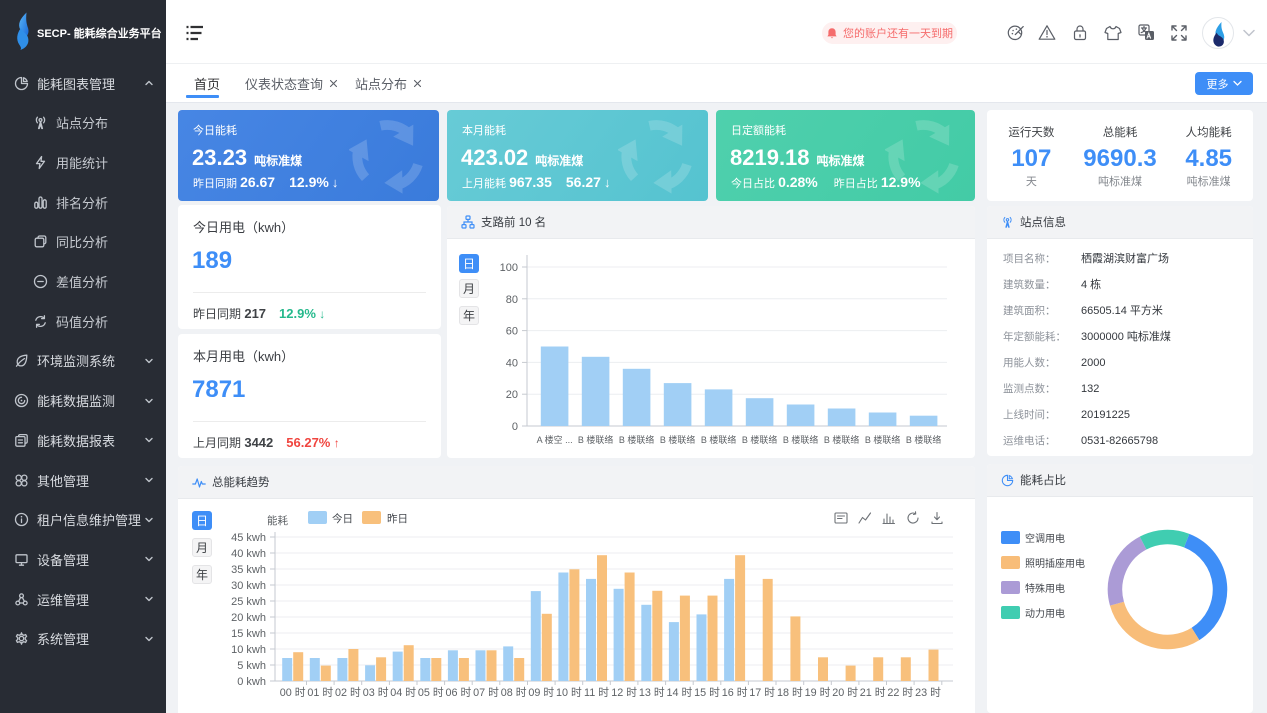 This screenshot has width=1267, height=713. Describe the element at coordinates (251, 682) in the screenshot. I see `svg-text: 0 kwh` at that location.